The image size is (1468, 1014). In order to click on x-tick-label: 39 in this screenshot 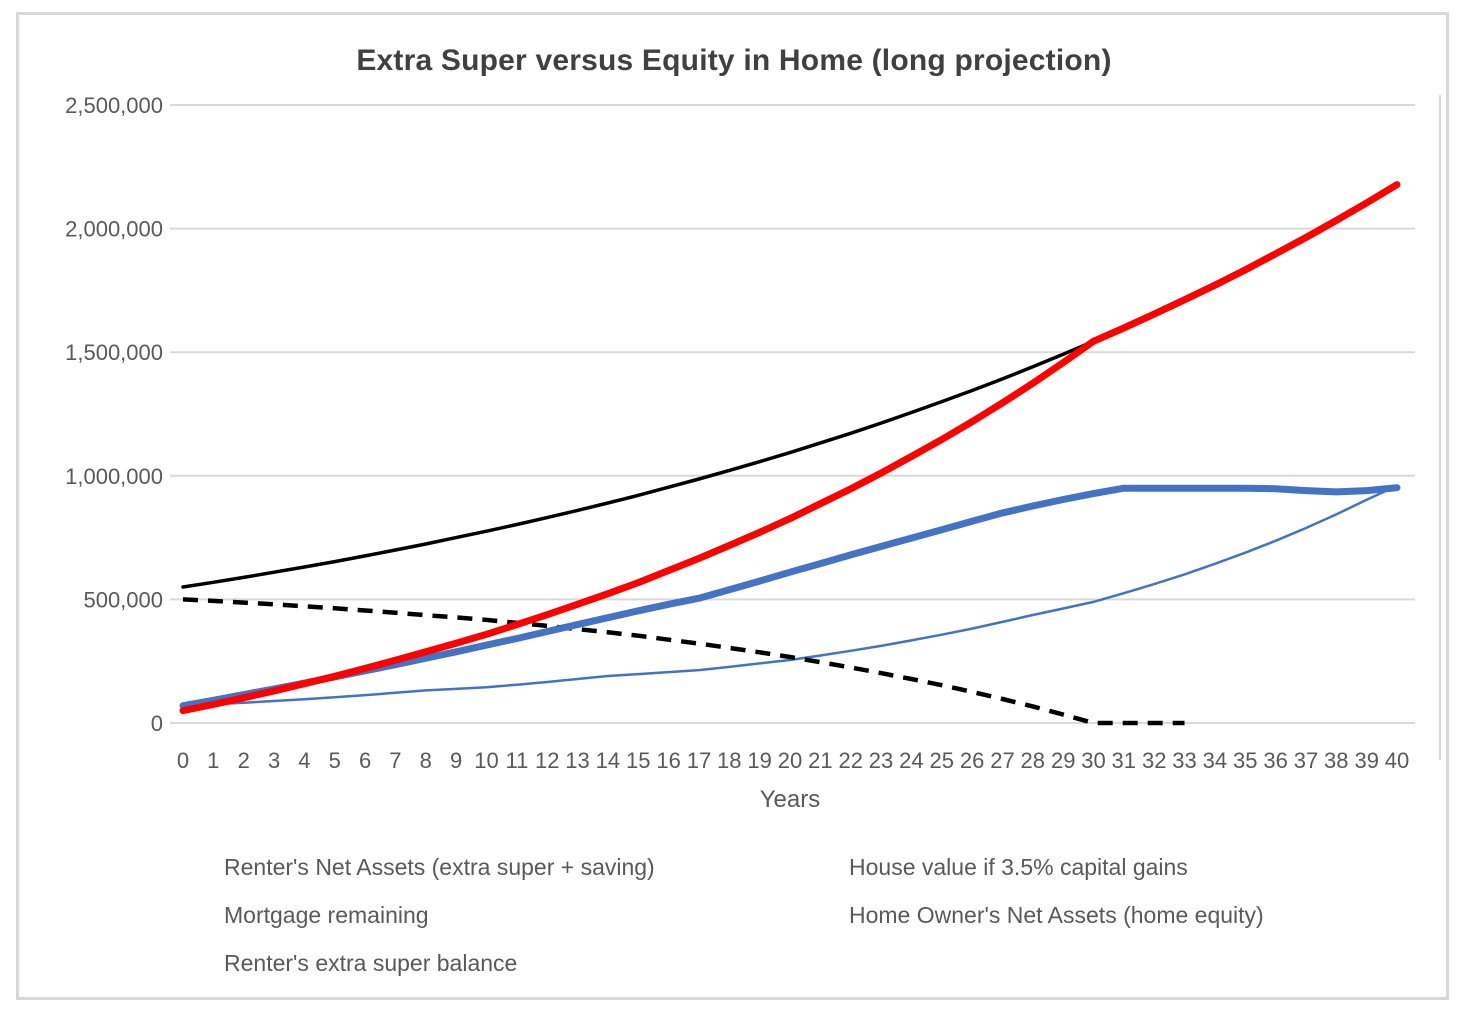, I will do `click(1366, 760)`.